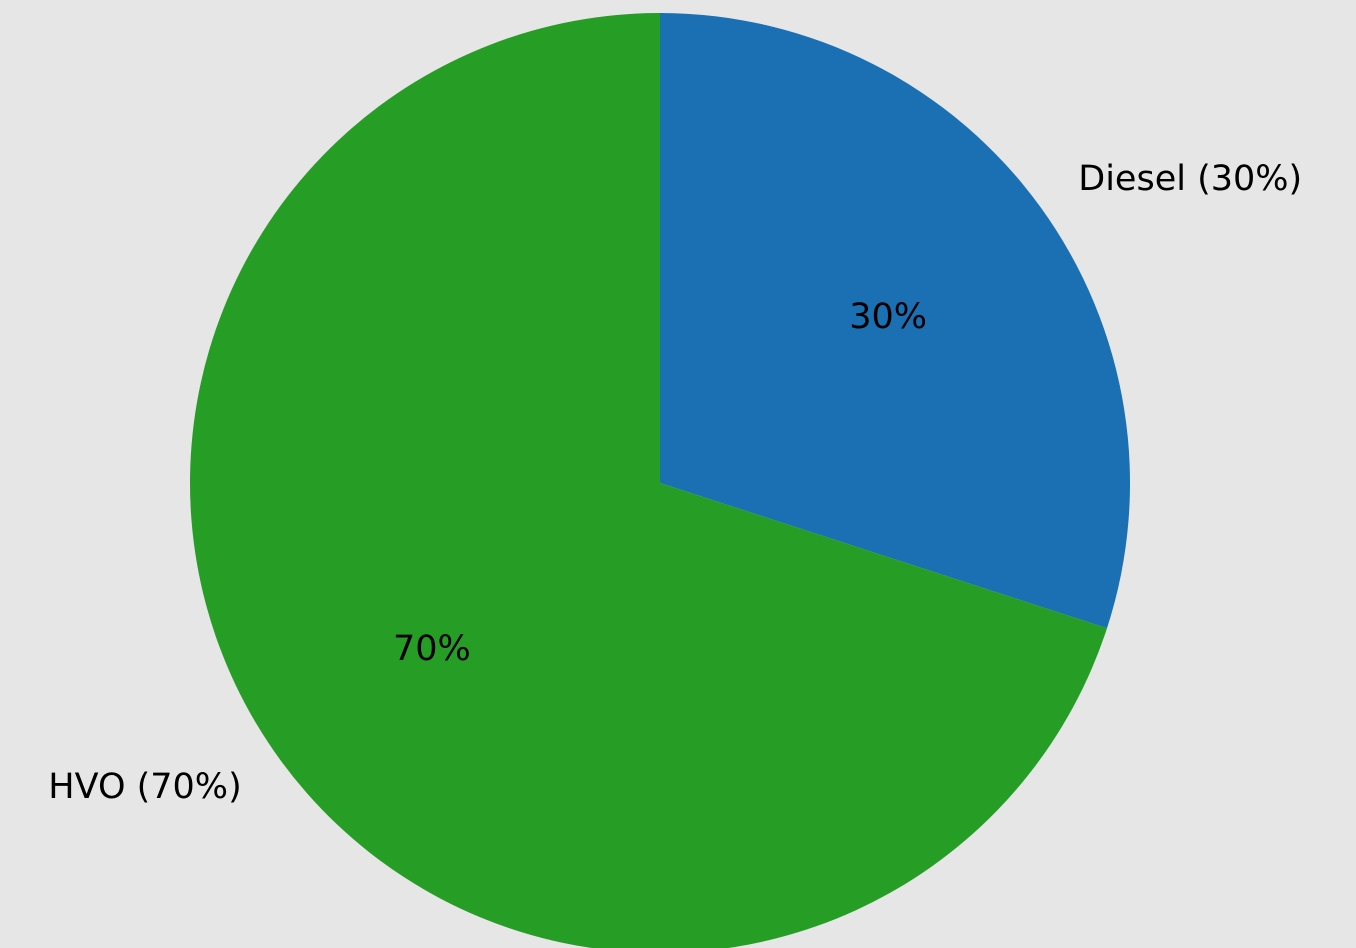 Image resolution: width=1356 pixels, height=948 pixels. I want to click on slice-percent-label-diesel: 30%, so click(888, 317).